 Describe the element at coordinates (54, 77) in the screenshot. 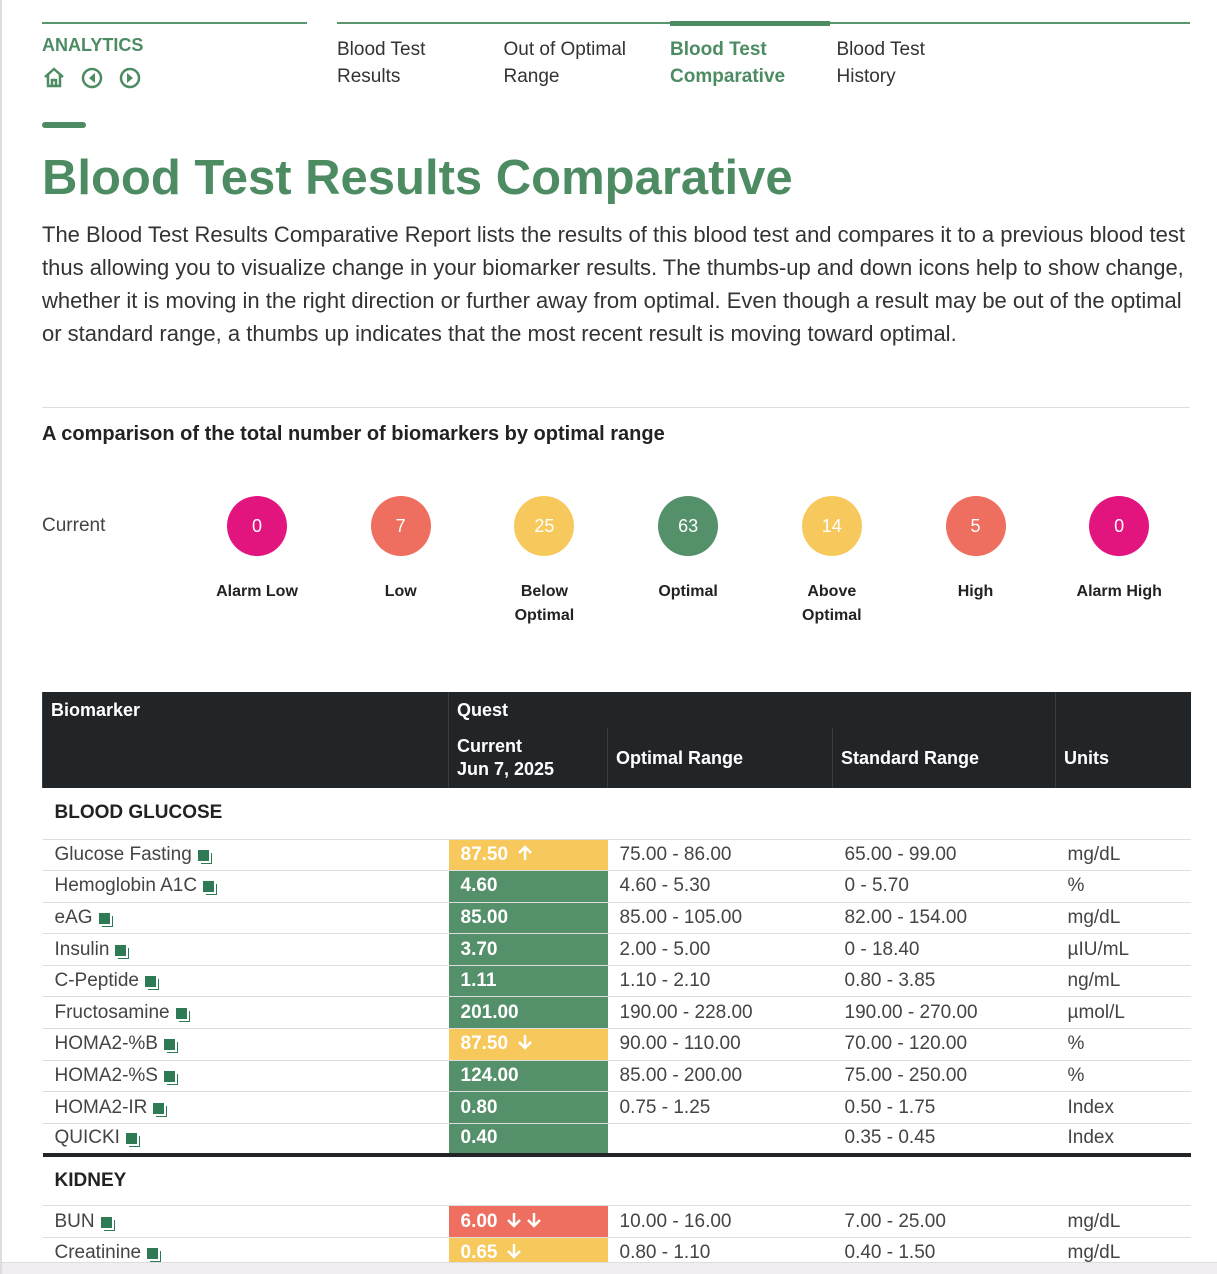

I see `home-icon` at that location.